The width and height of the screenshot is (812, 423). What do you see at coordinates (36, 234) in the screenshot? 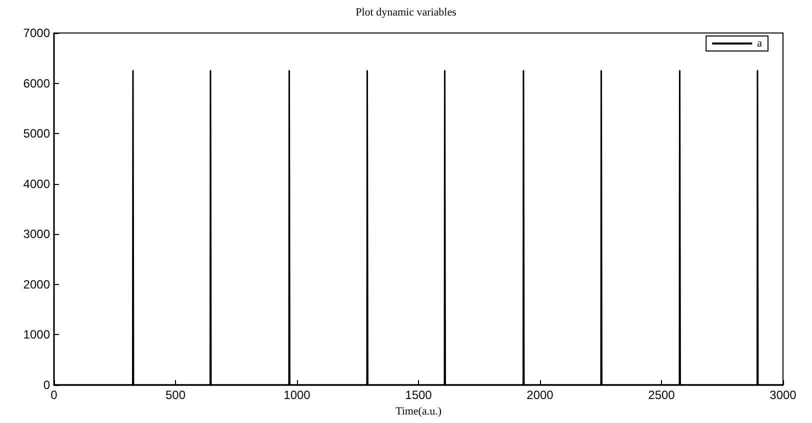
I see `y-tick-label: 3000` at bounding box center [36, 234].